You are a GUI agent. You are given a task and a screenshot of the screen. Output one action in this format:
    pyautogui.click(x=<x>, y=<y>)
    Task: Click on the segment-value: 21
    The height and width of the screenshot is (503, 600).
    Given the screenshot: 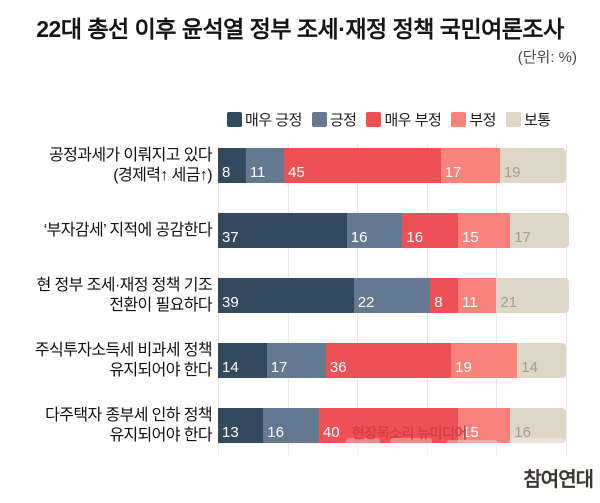 What is the action you would take?
    pyautogui.click(x=509, y=302)
    